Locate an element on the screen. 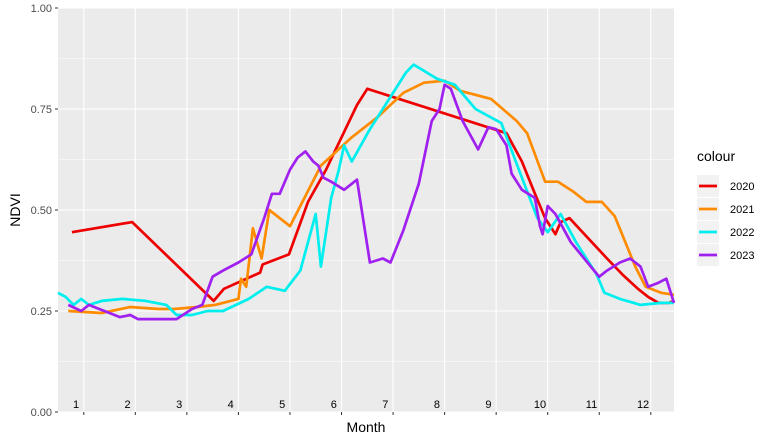  month-labels: 1 2 3 4 5 6 7 8 9 10 11 12 is located at coordinates (361, 405).